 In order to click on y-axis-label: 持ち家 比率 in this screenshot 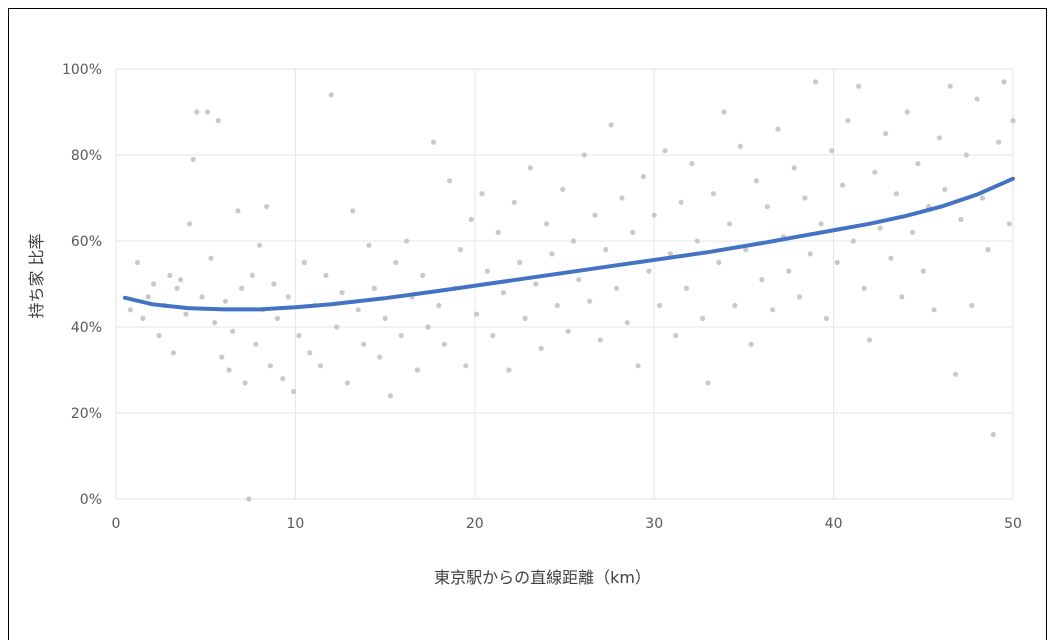, I will do `click(36, 275)`.